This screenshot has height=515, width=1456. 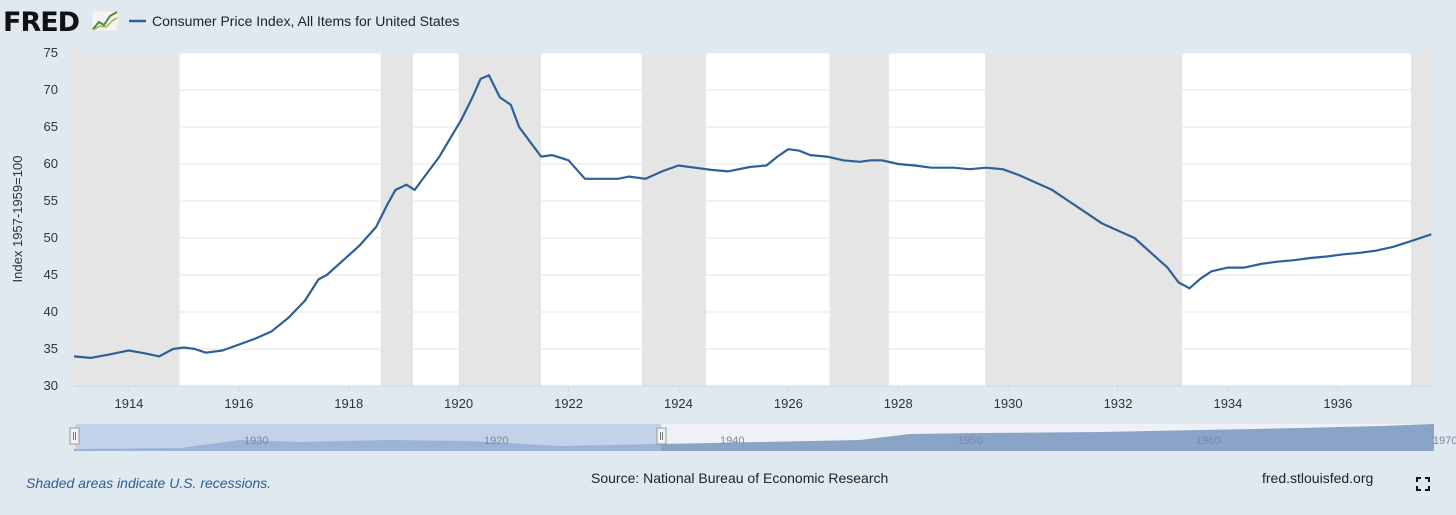 What do you see at coordinates (348, 403) in the screenshot?
I see `x-tick-label: 1918` at bounding box center [348, 403].